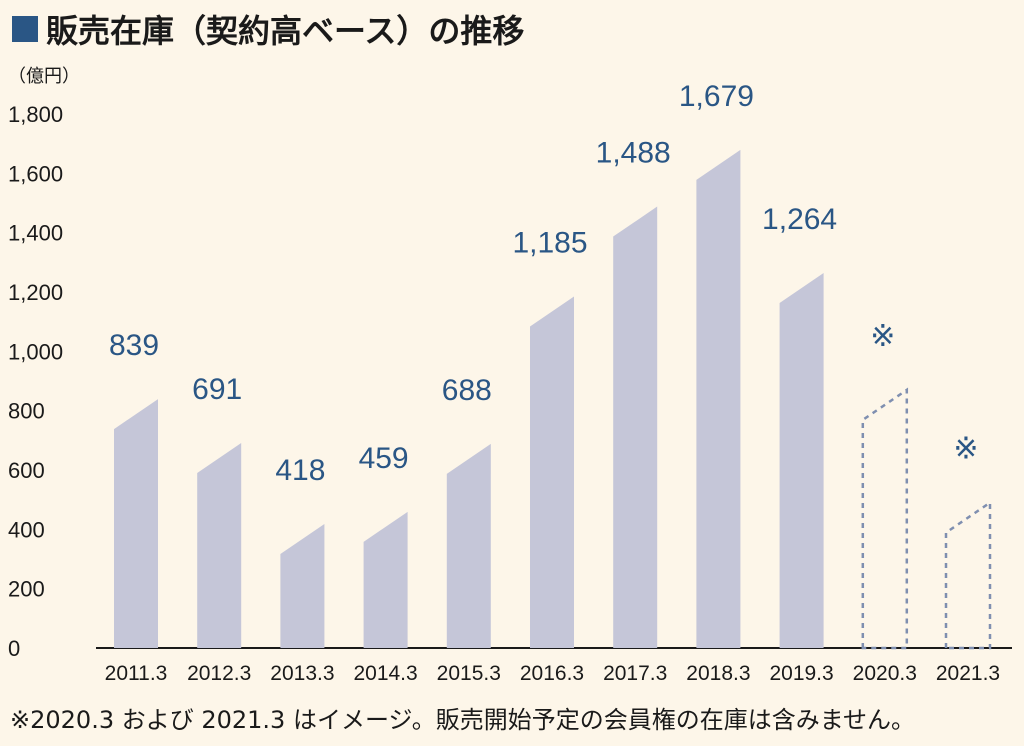 This screenshot has height=746, width=1024. Describe the element at coordinates (718, 673) in the screenshot. I see `x-category-label: 2018.3` at that location.